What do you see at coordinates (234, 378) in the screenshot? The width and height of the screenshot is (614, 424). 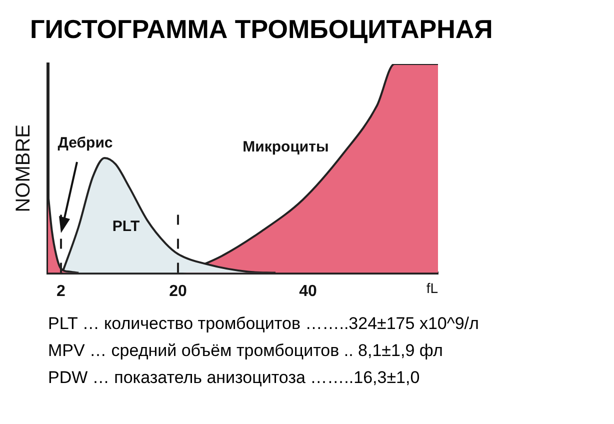 I see `text: PDW … показатель анизоцитоза ……..16,3±1,0` at bounding box center [234, 378].